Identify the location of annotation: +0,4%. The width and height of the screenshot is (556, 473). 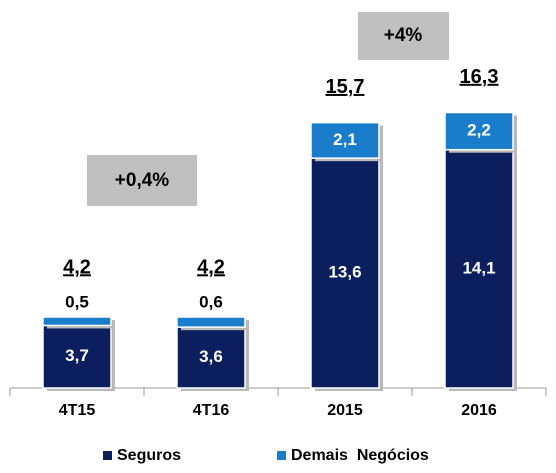
(142, 180).